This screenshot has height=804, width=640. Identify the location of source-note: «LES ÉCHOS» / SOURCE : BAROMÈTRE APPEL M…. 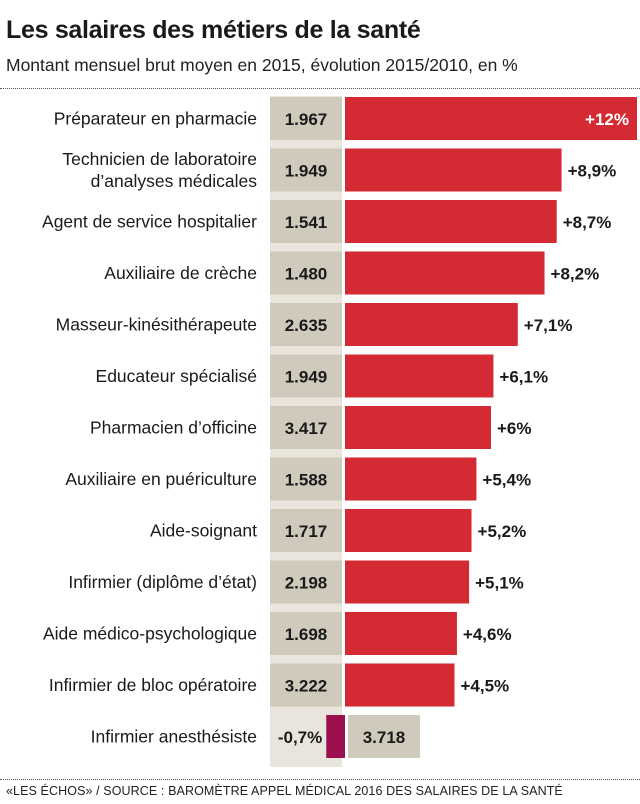
(284, 791).